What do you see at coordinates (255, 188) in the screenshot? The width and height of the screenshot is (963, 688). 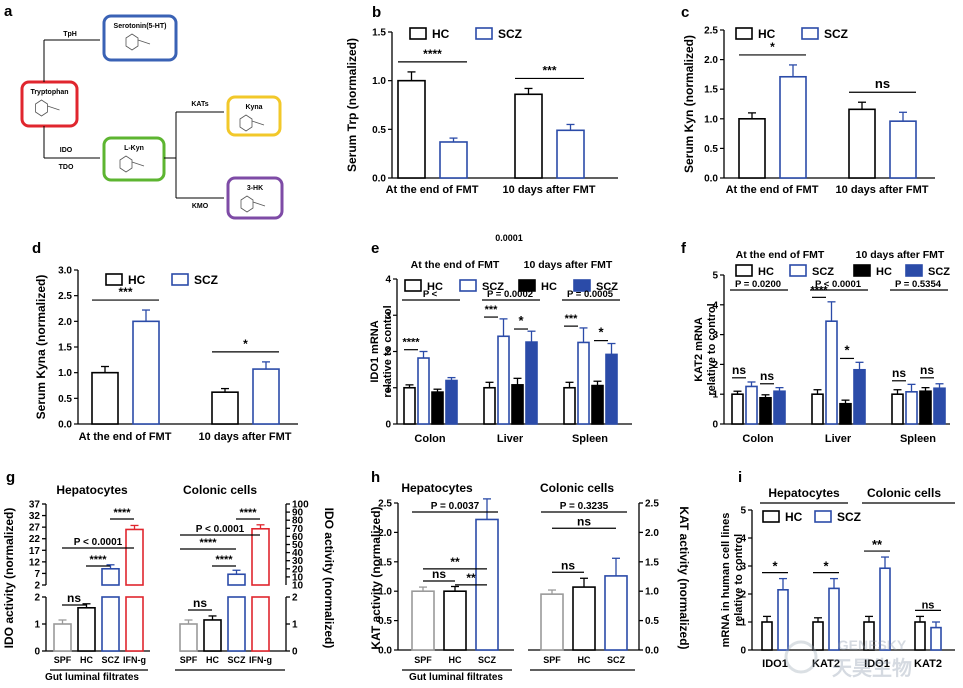 I see `3hk-node-label: 3-HK` at bounding box center [255, 188].